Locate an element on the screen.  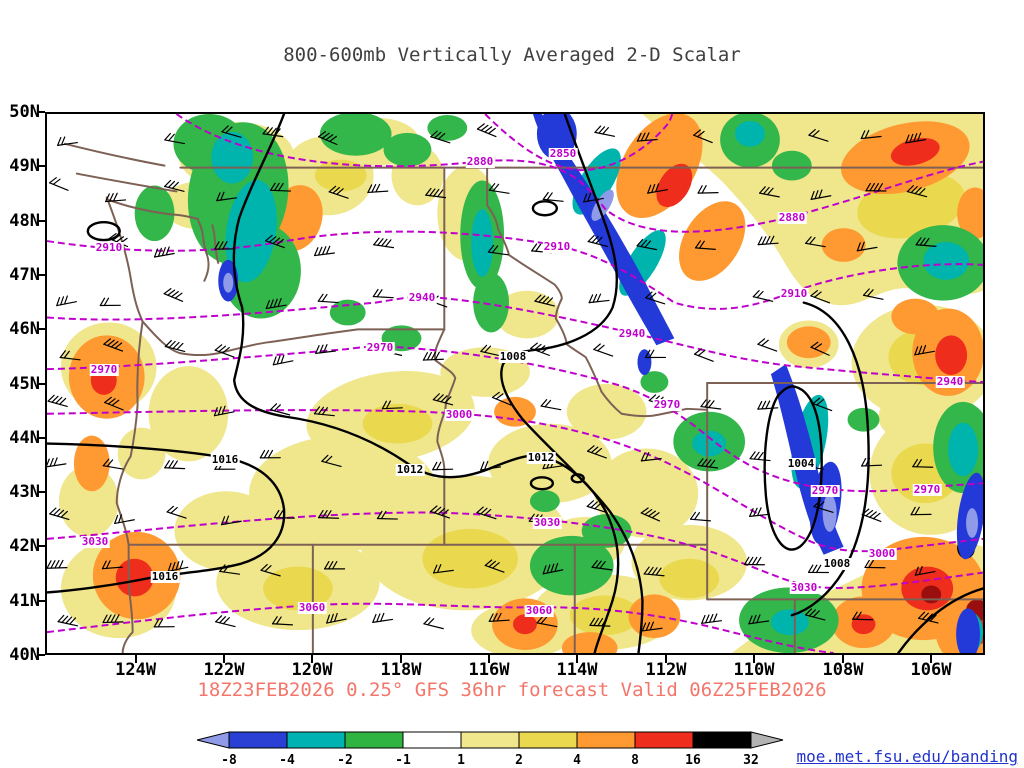
lat-label: 41N is located at coordinates (24, 600).